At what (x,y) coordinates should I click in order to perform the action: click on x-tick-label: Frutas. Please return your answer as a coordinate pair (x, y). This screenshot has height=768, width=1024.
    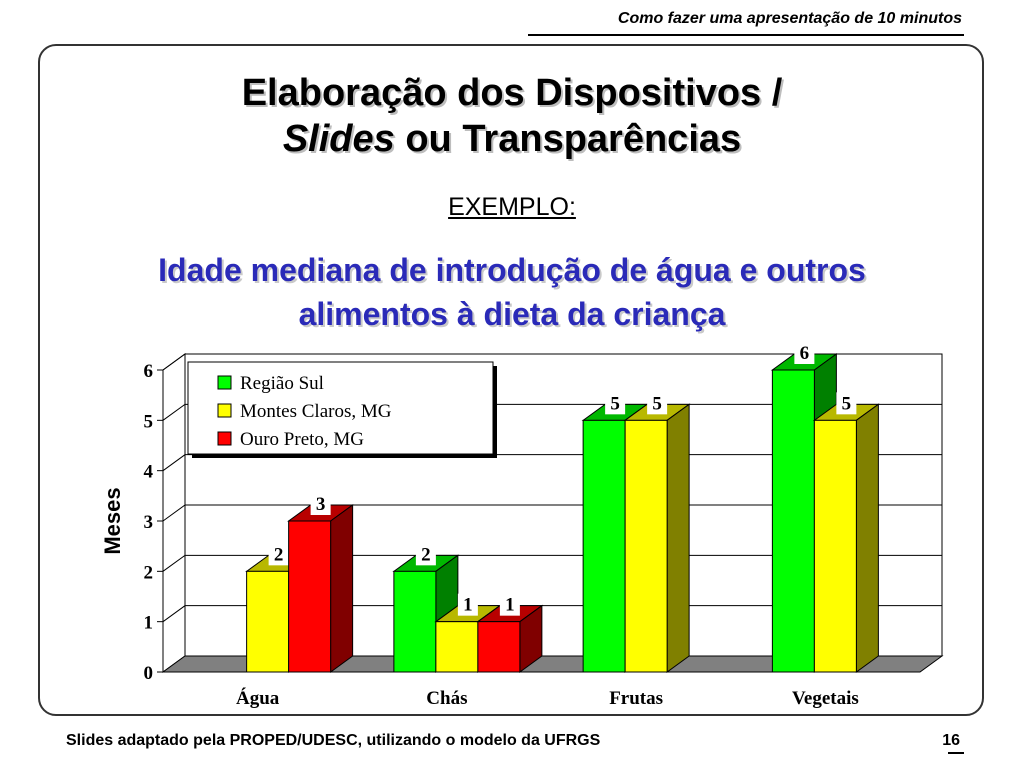
    Looking at the image, I should click on (636, 698).